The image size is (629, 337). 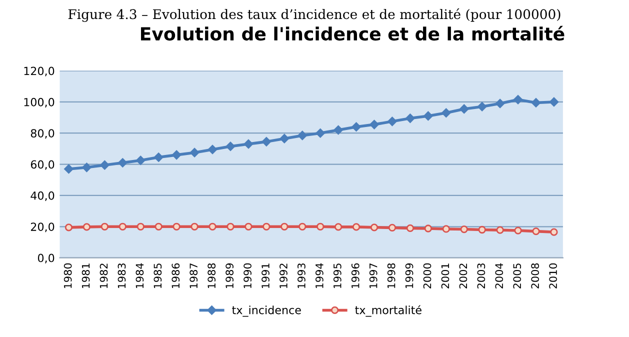 I want to click on y-tick-label: 0,0, so click(x=46, y=259).